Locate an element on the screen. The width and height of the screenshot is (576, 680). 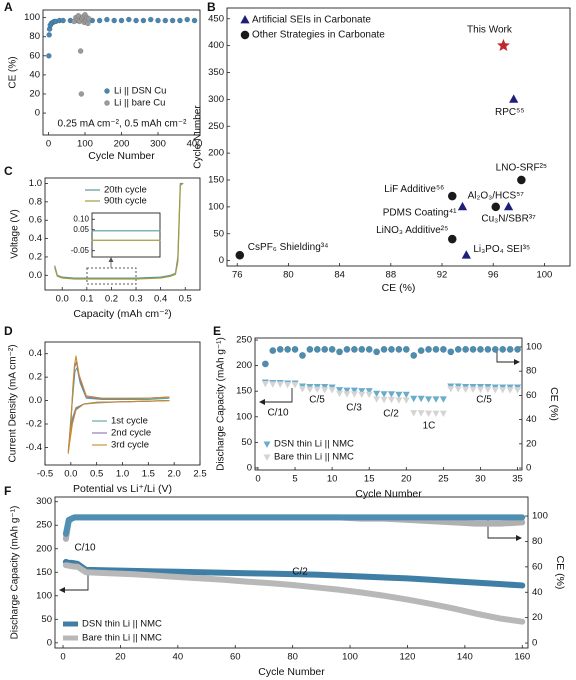
x-tick-label: 10 is located at coordinates (332, 479).